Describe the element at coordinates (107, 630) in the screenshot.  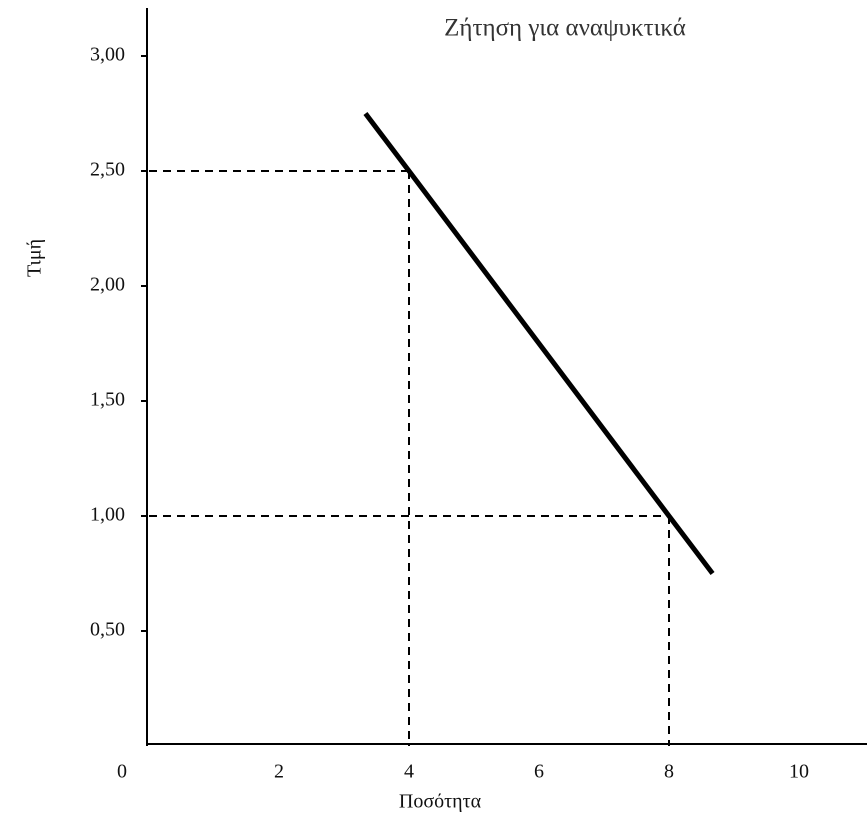
I see `y-tick-label: 0,50` at that location.